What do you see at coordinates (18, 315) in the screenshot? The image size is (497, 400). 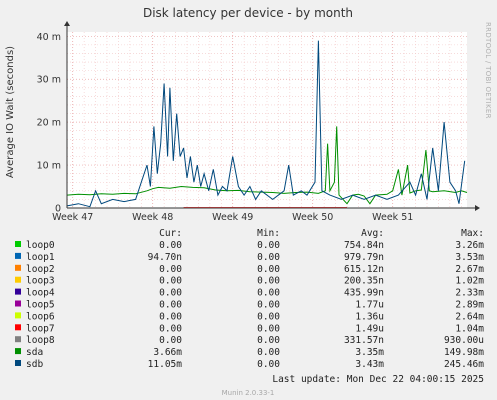 I see `legend-swatch-loop6` at bounding box center [18, 315].